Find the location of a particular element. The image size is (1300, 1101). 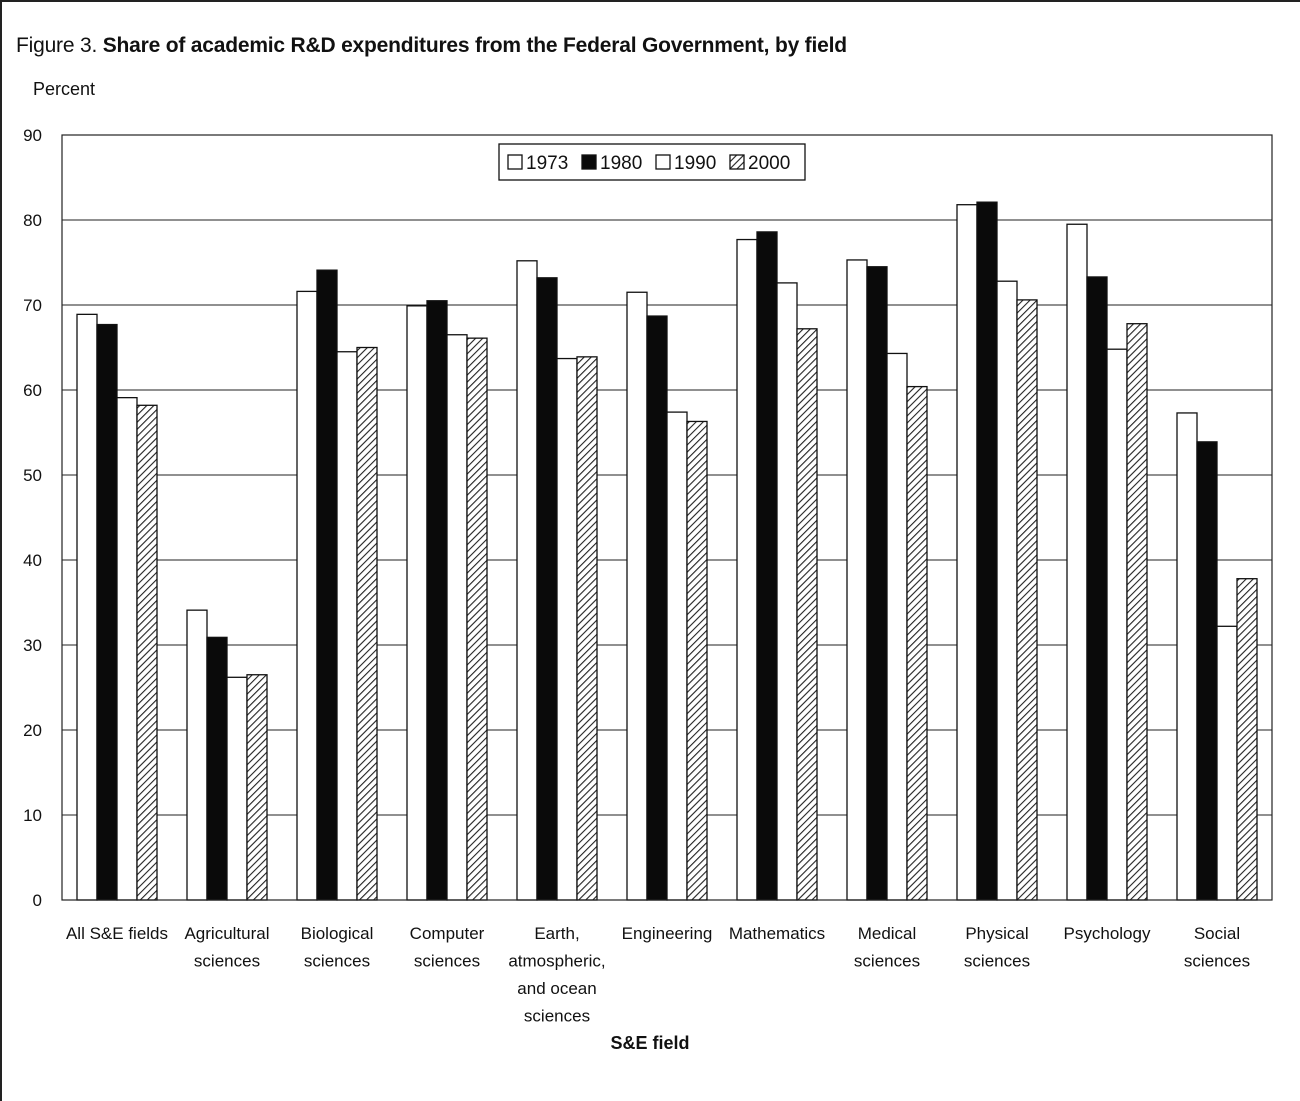

x-category-label: Computer sciences is located at coordinates (447, 947).